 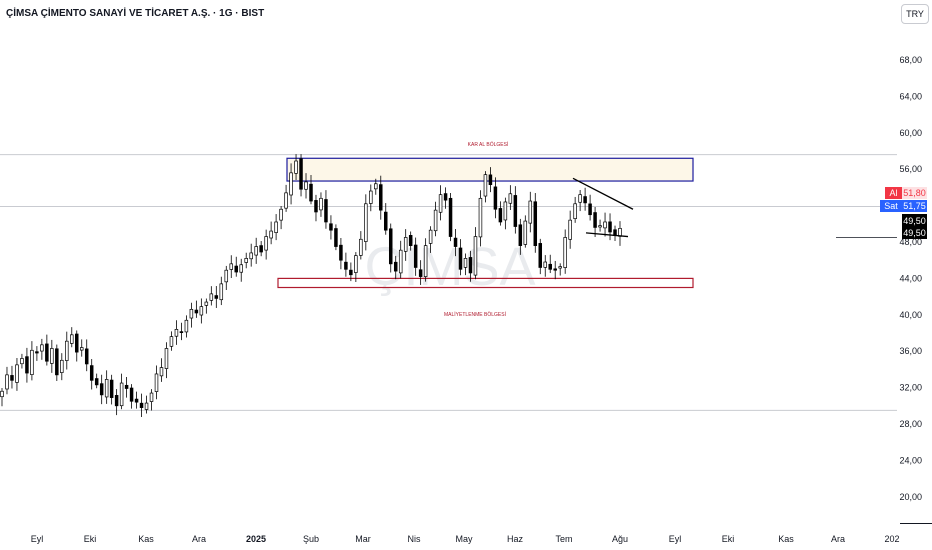 I want to click on cost-zone-label: MALİYETLENME BÖLGESİ, so click(x=475, y=314).